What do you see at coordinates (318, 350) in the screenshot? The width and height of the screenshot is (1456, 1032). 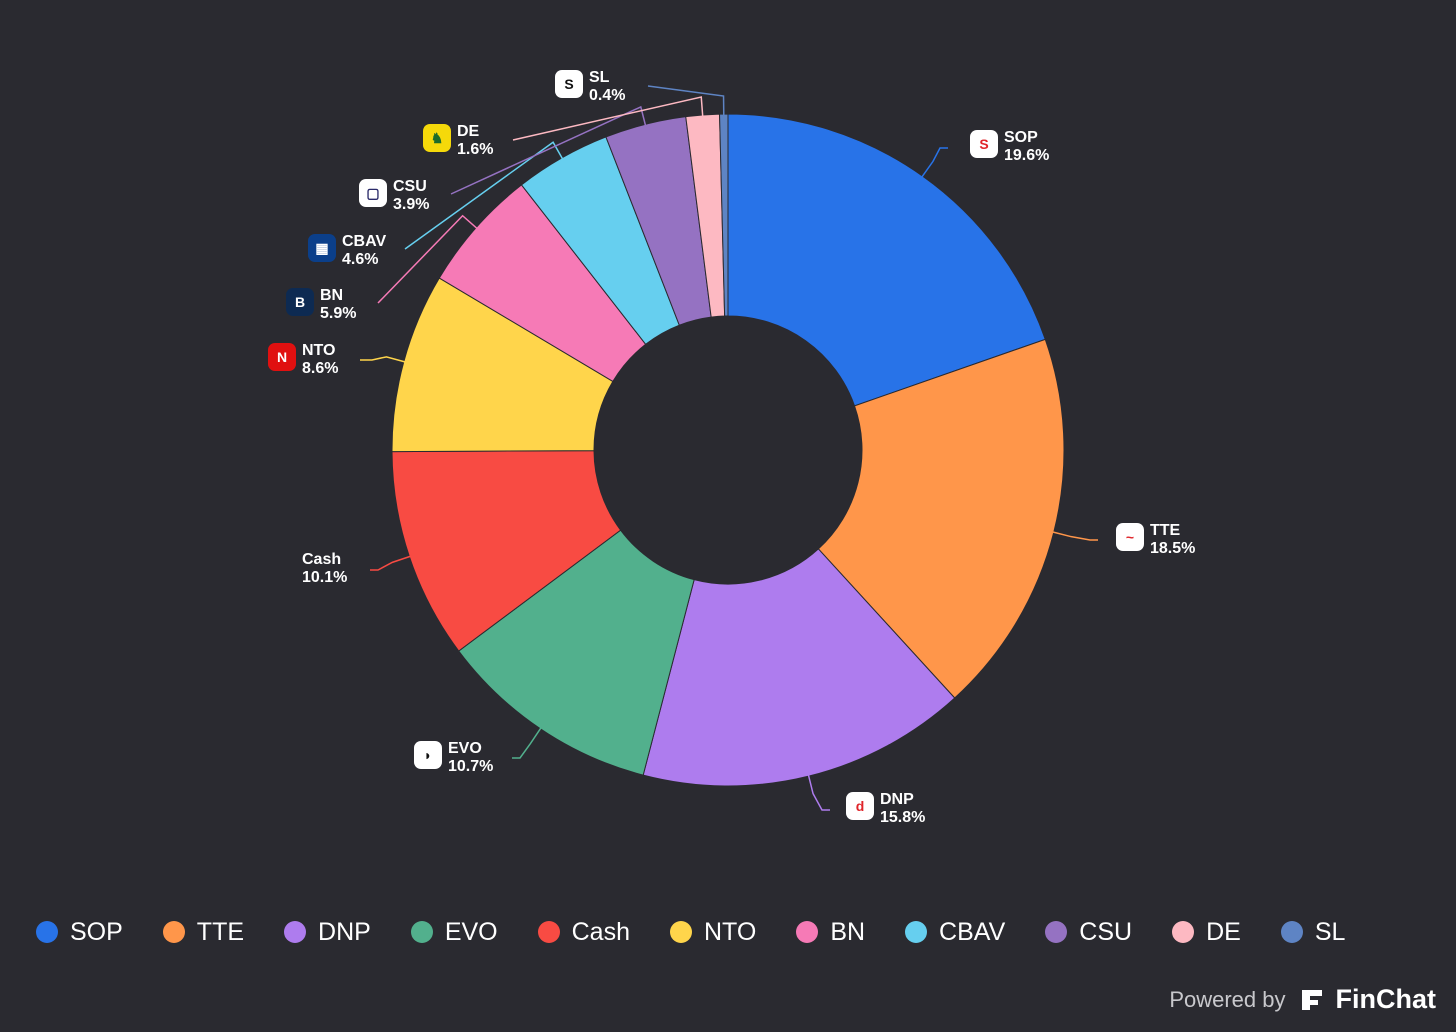 I see `slice-label-name: NTO` at bounding box center [318, 350].